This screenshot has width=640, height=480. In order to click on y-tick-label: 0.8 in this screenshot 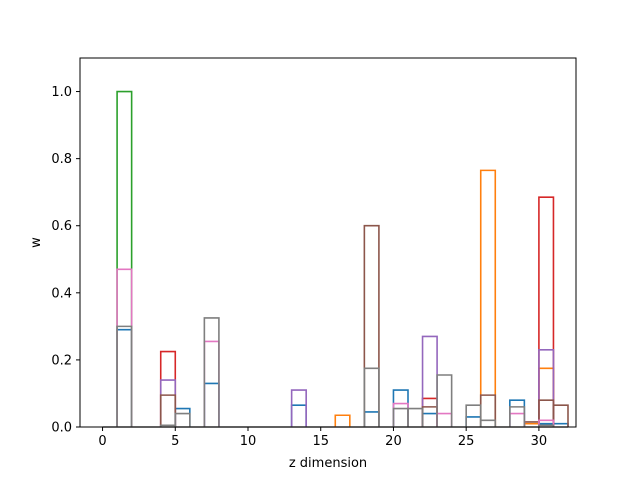, I will do `click(61, 159)`.